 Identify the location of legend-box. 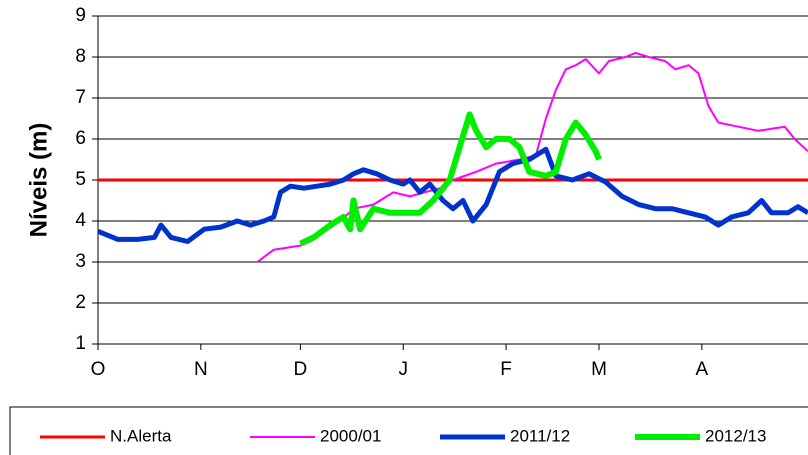
(408, 430).